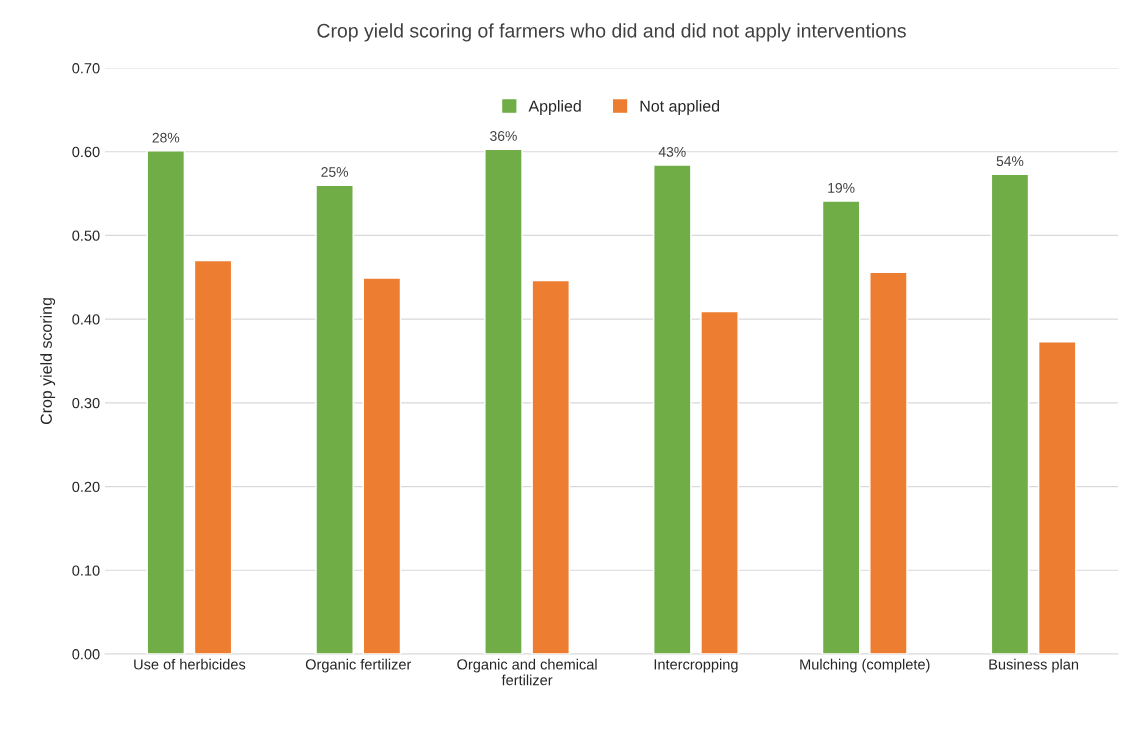 The width and height of the screenshot is (1132, 740). I want to click on legend-label: Applied, so click(554, 107).